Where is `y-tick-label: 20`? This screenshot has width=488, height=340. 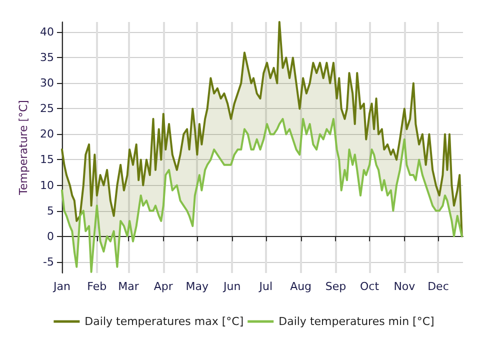
y-tick-label: 20 is located at coordinates (47, 134).